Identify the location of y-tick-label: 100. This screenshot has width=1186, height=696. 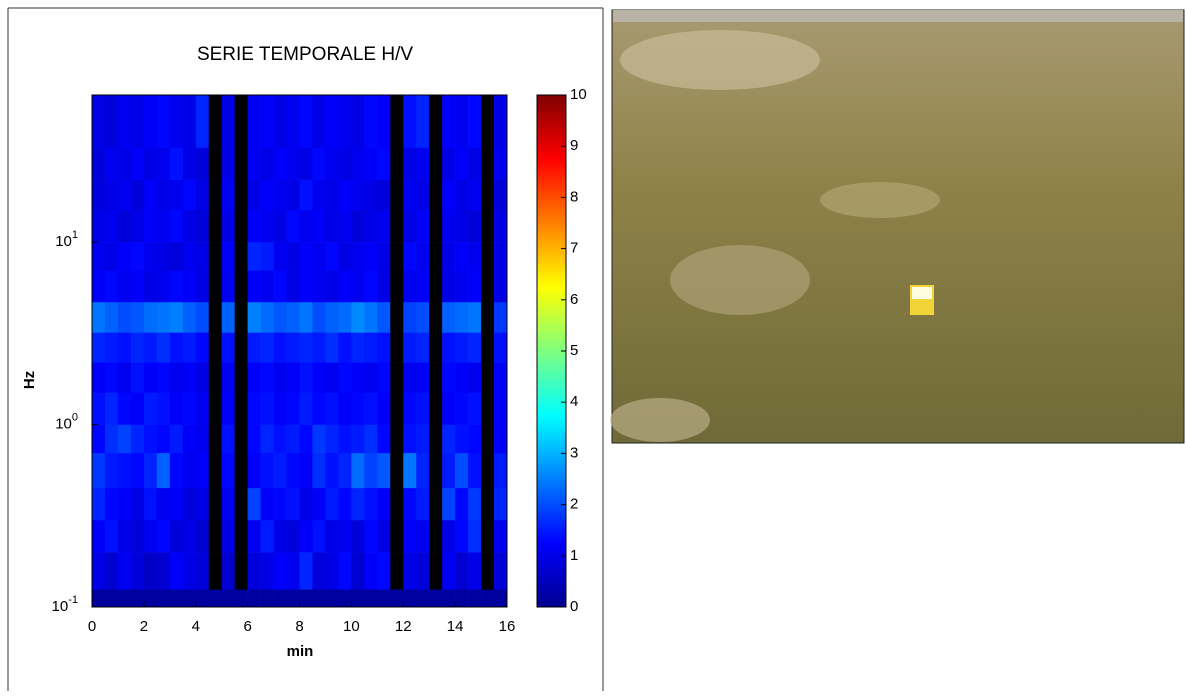
(66, 421).